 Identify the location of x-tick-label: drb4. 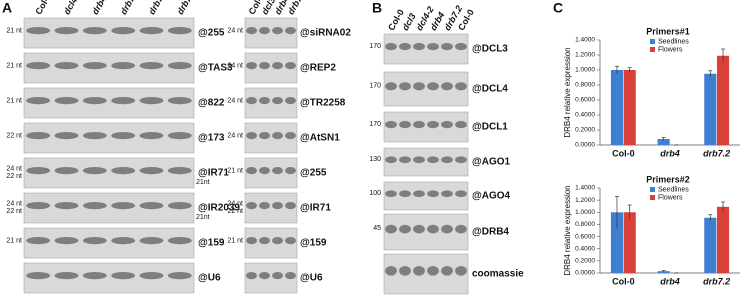
(670, 153).